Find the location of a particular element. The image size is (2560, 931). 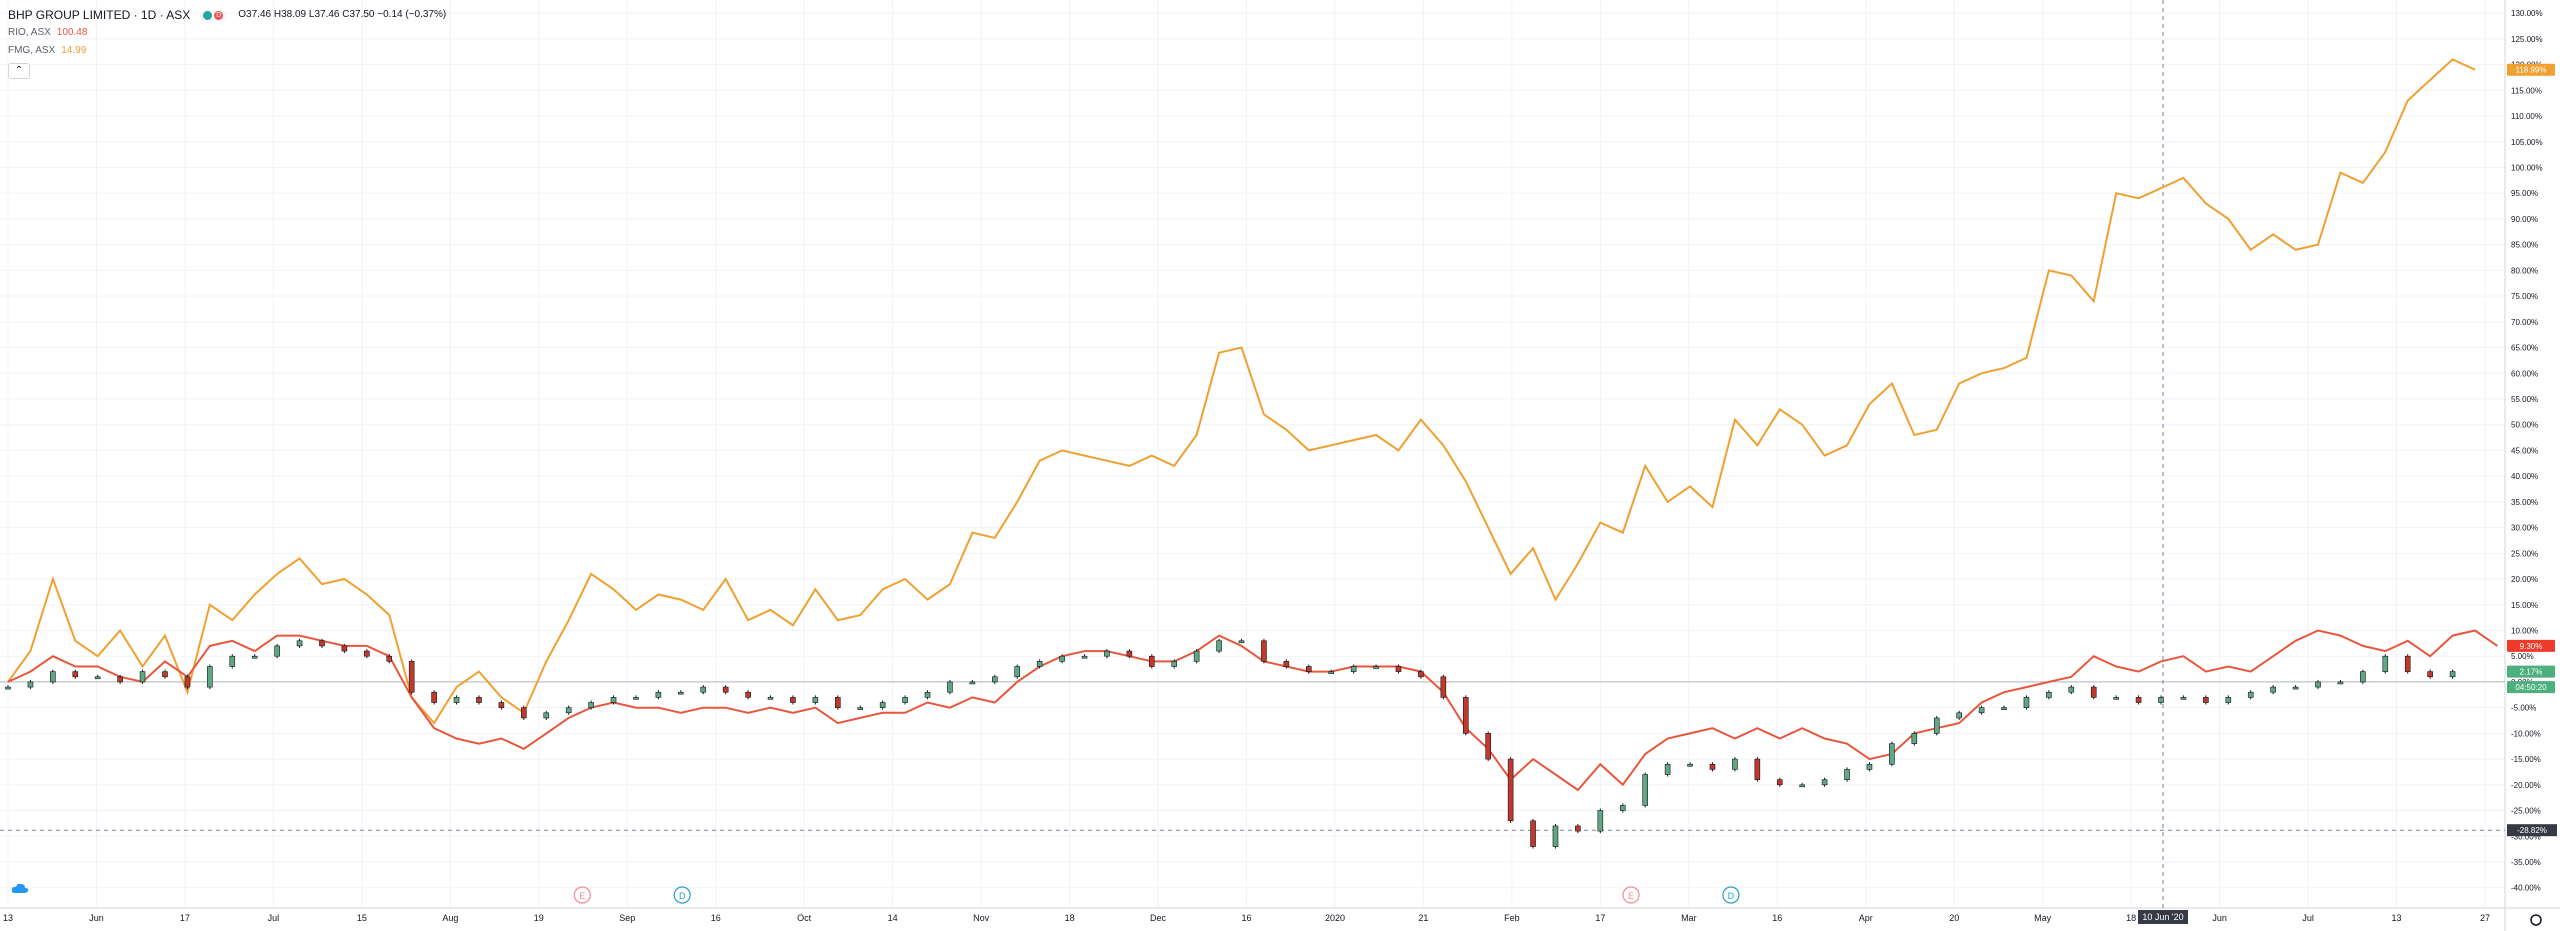

y-tick-label: 110.00% is located at coordinates (2526, 116).